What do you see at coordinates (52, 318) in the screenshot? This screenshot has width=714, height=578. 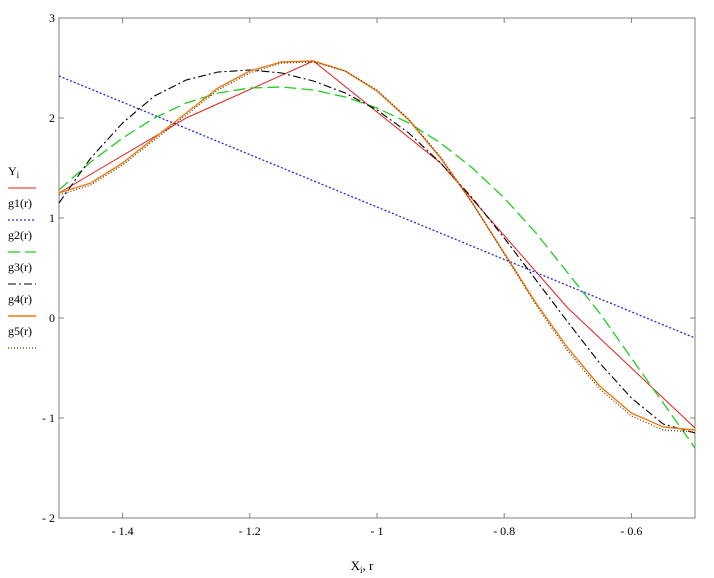 I see `y-tick-label: 0` at bounding box center [52, 318].